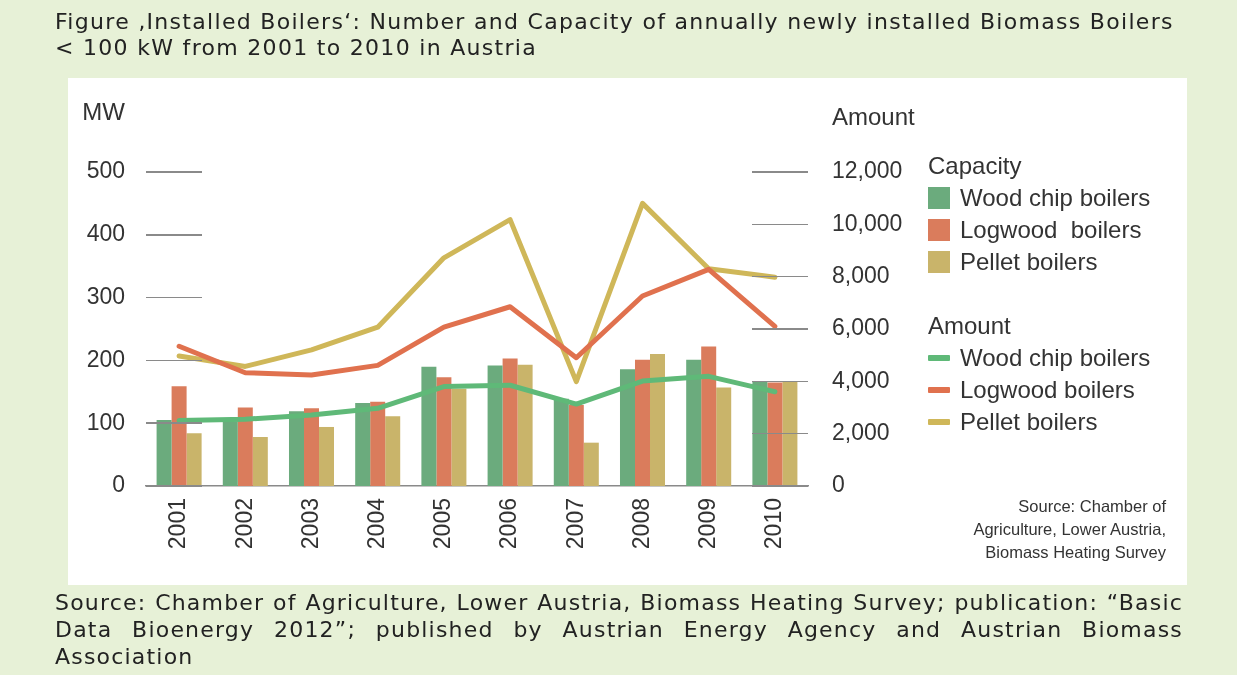  Describe the element at coordinates (861, 432) in the screenshot. I see `y2-tick-label: 2,000` at that location.